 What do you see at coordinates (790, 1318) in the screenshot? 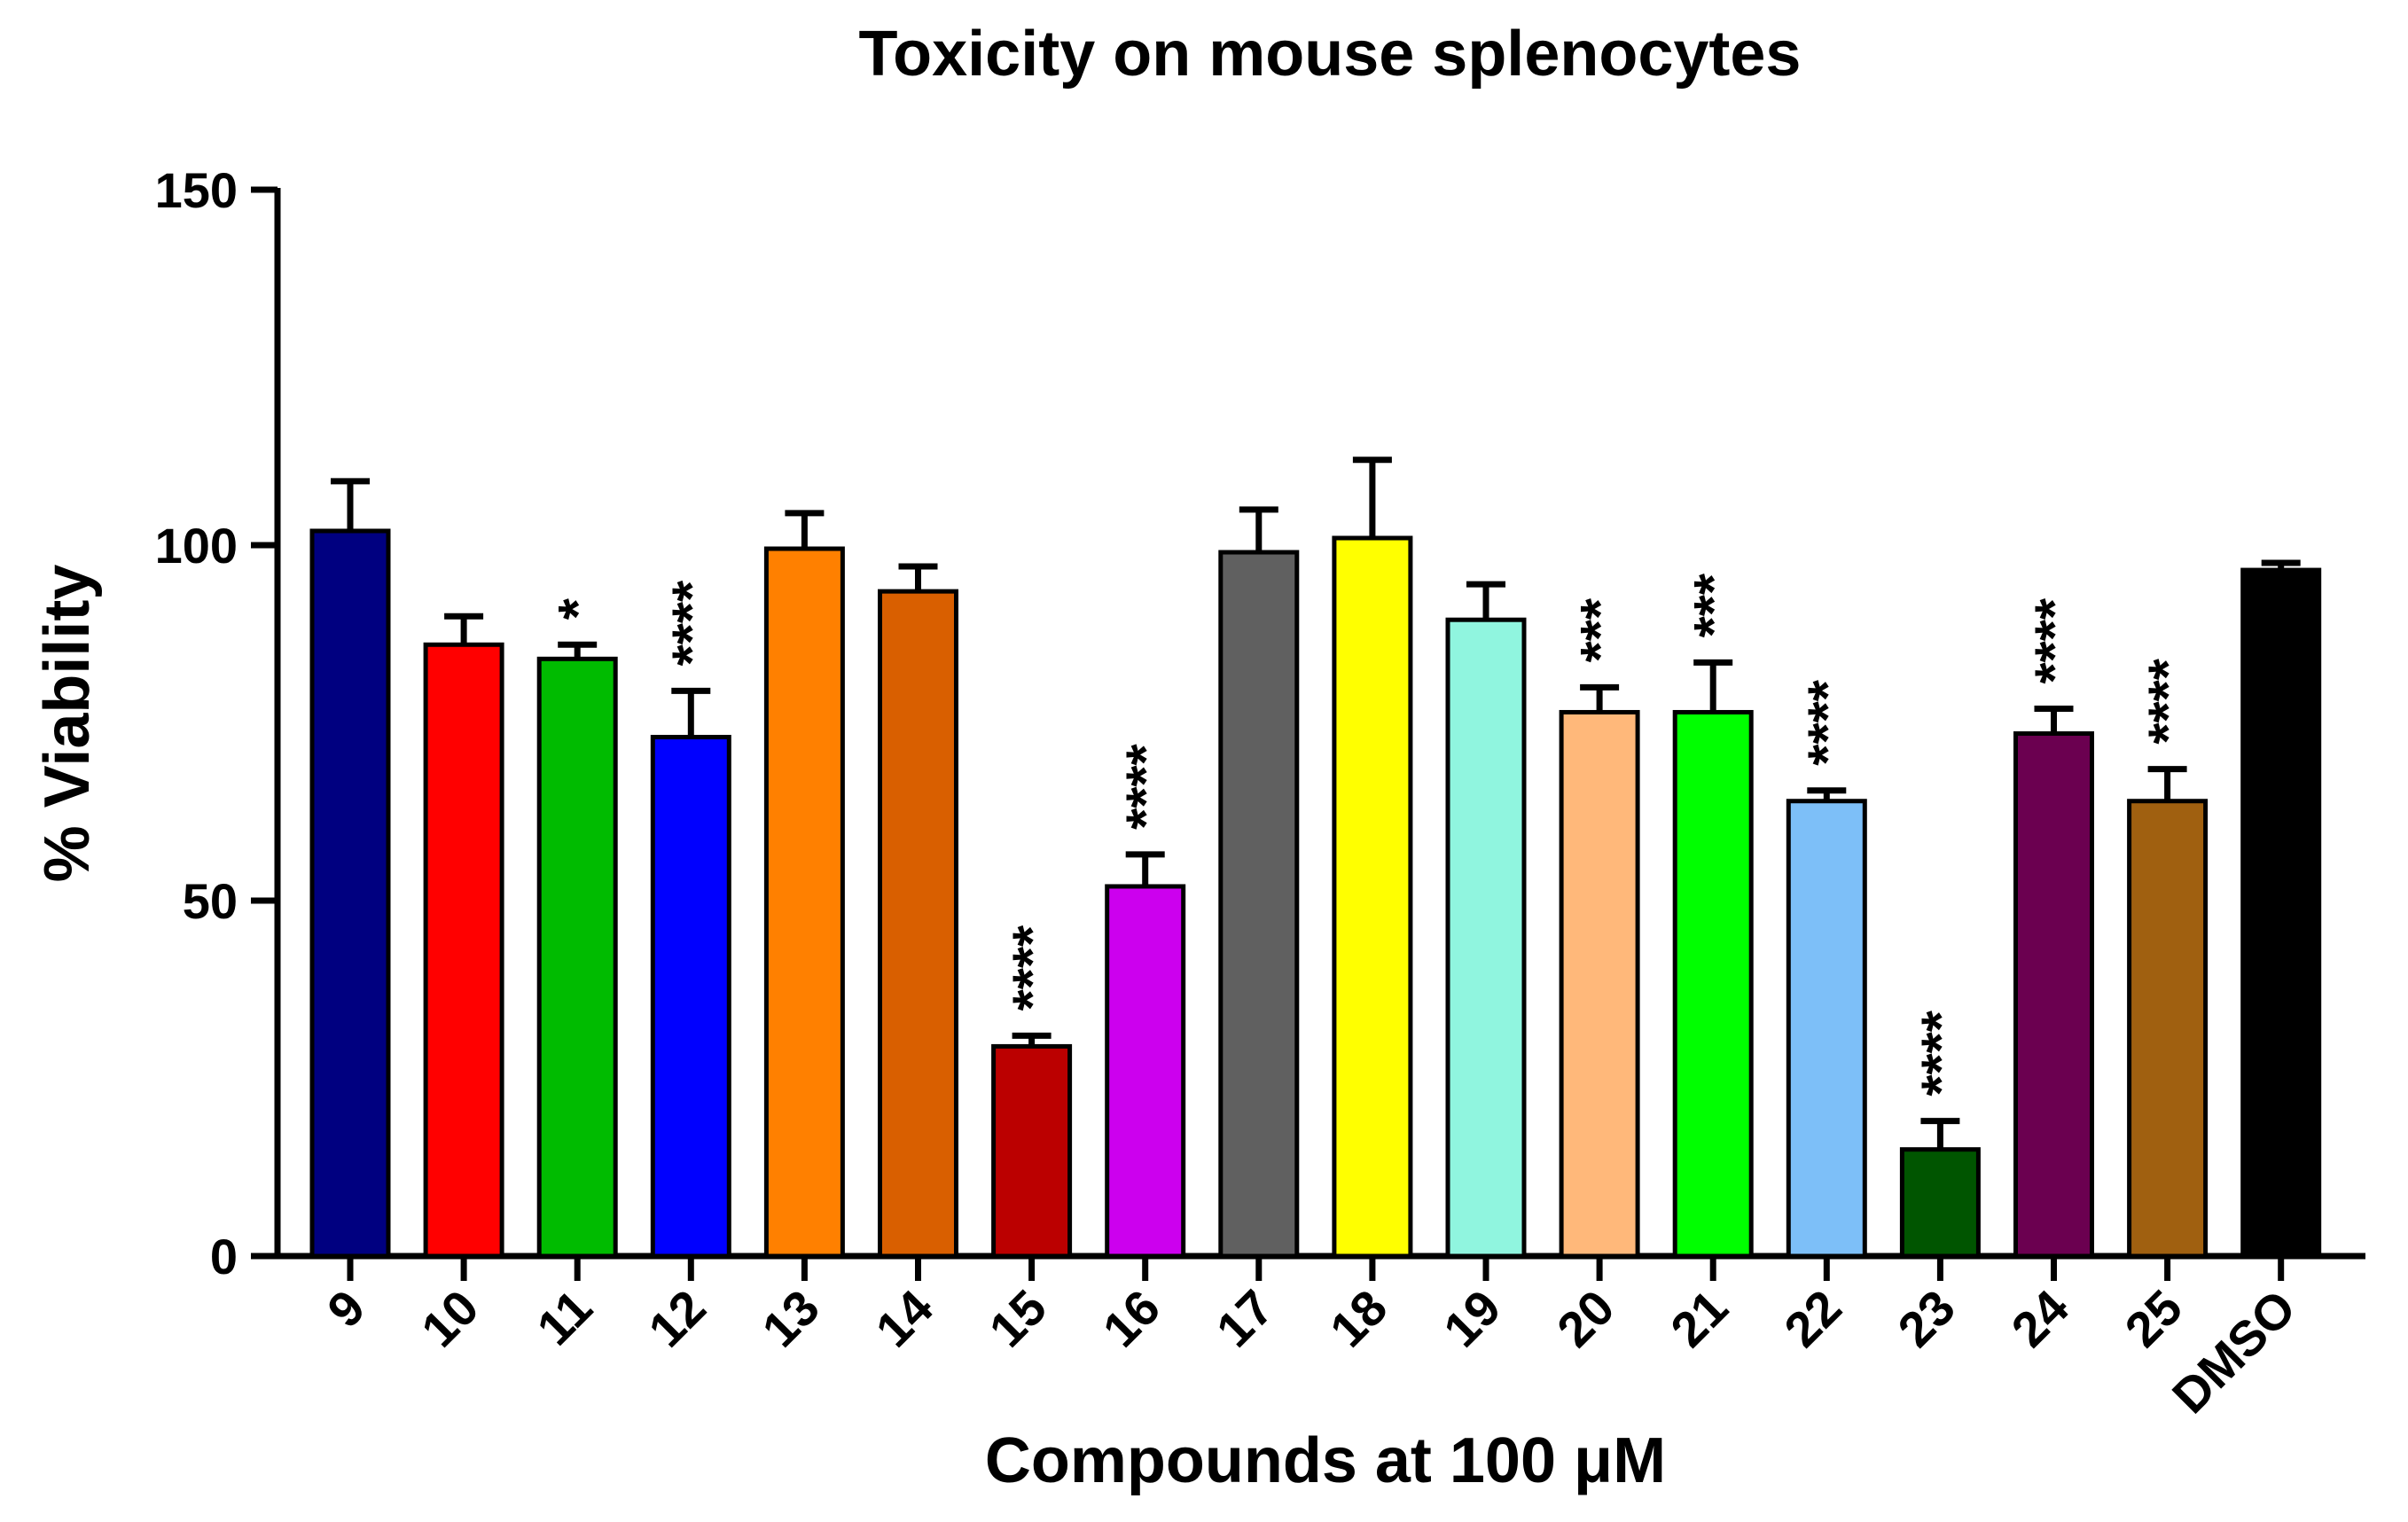
I see `x-tick-label: 13` at bounding box center [790, 1318].